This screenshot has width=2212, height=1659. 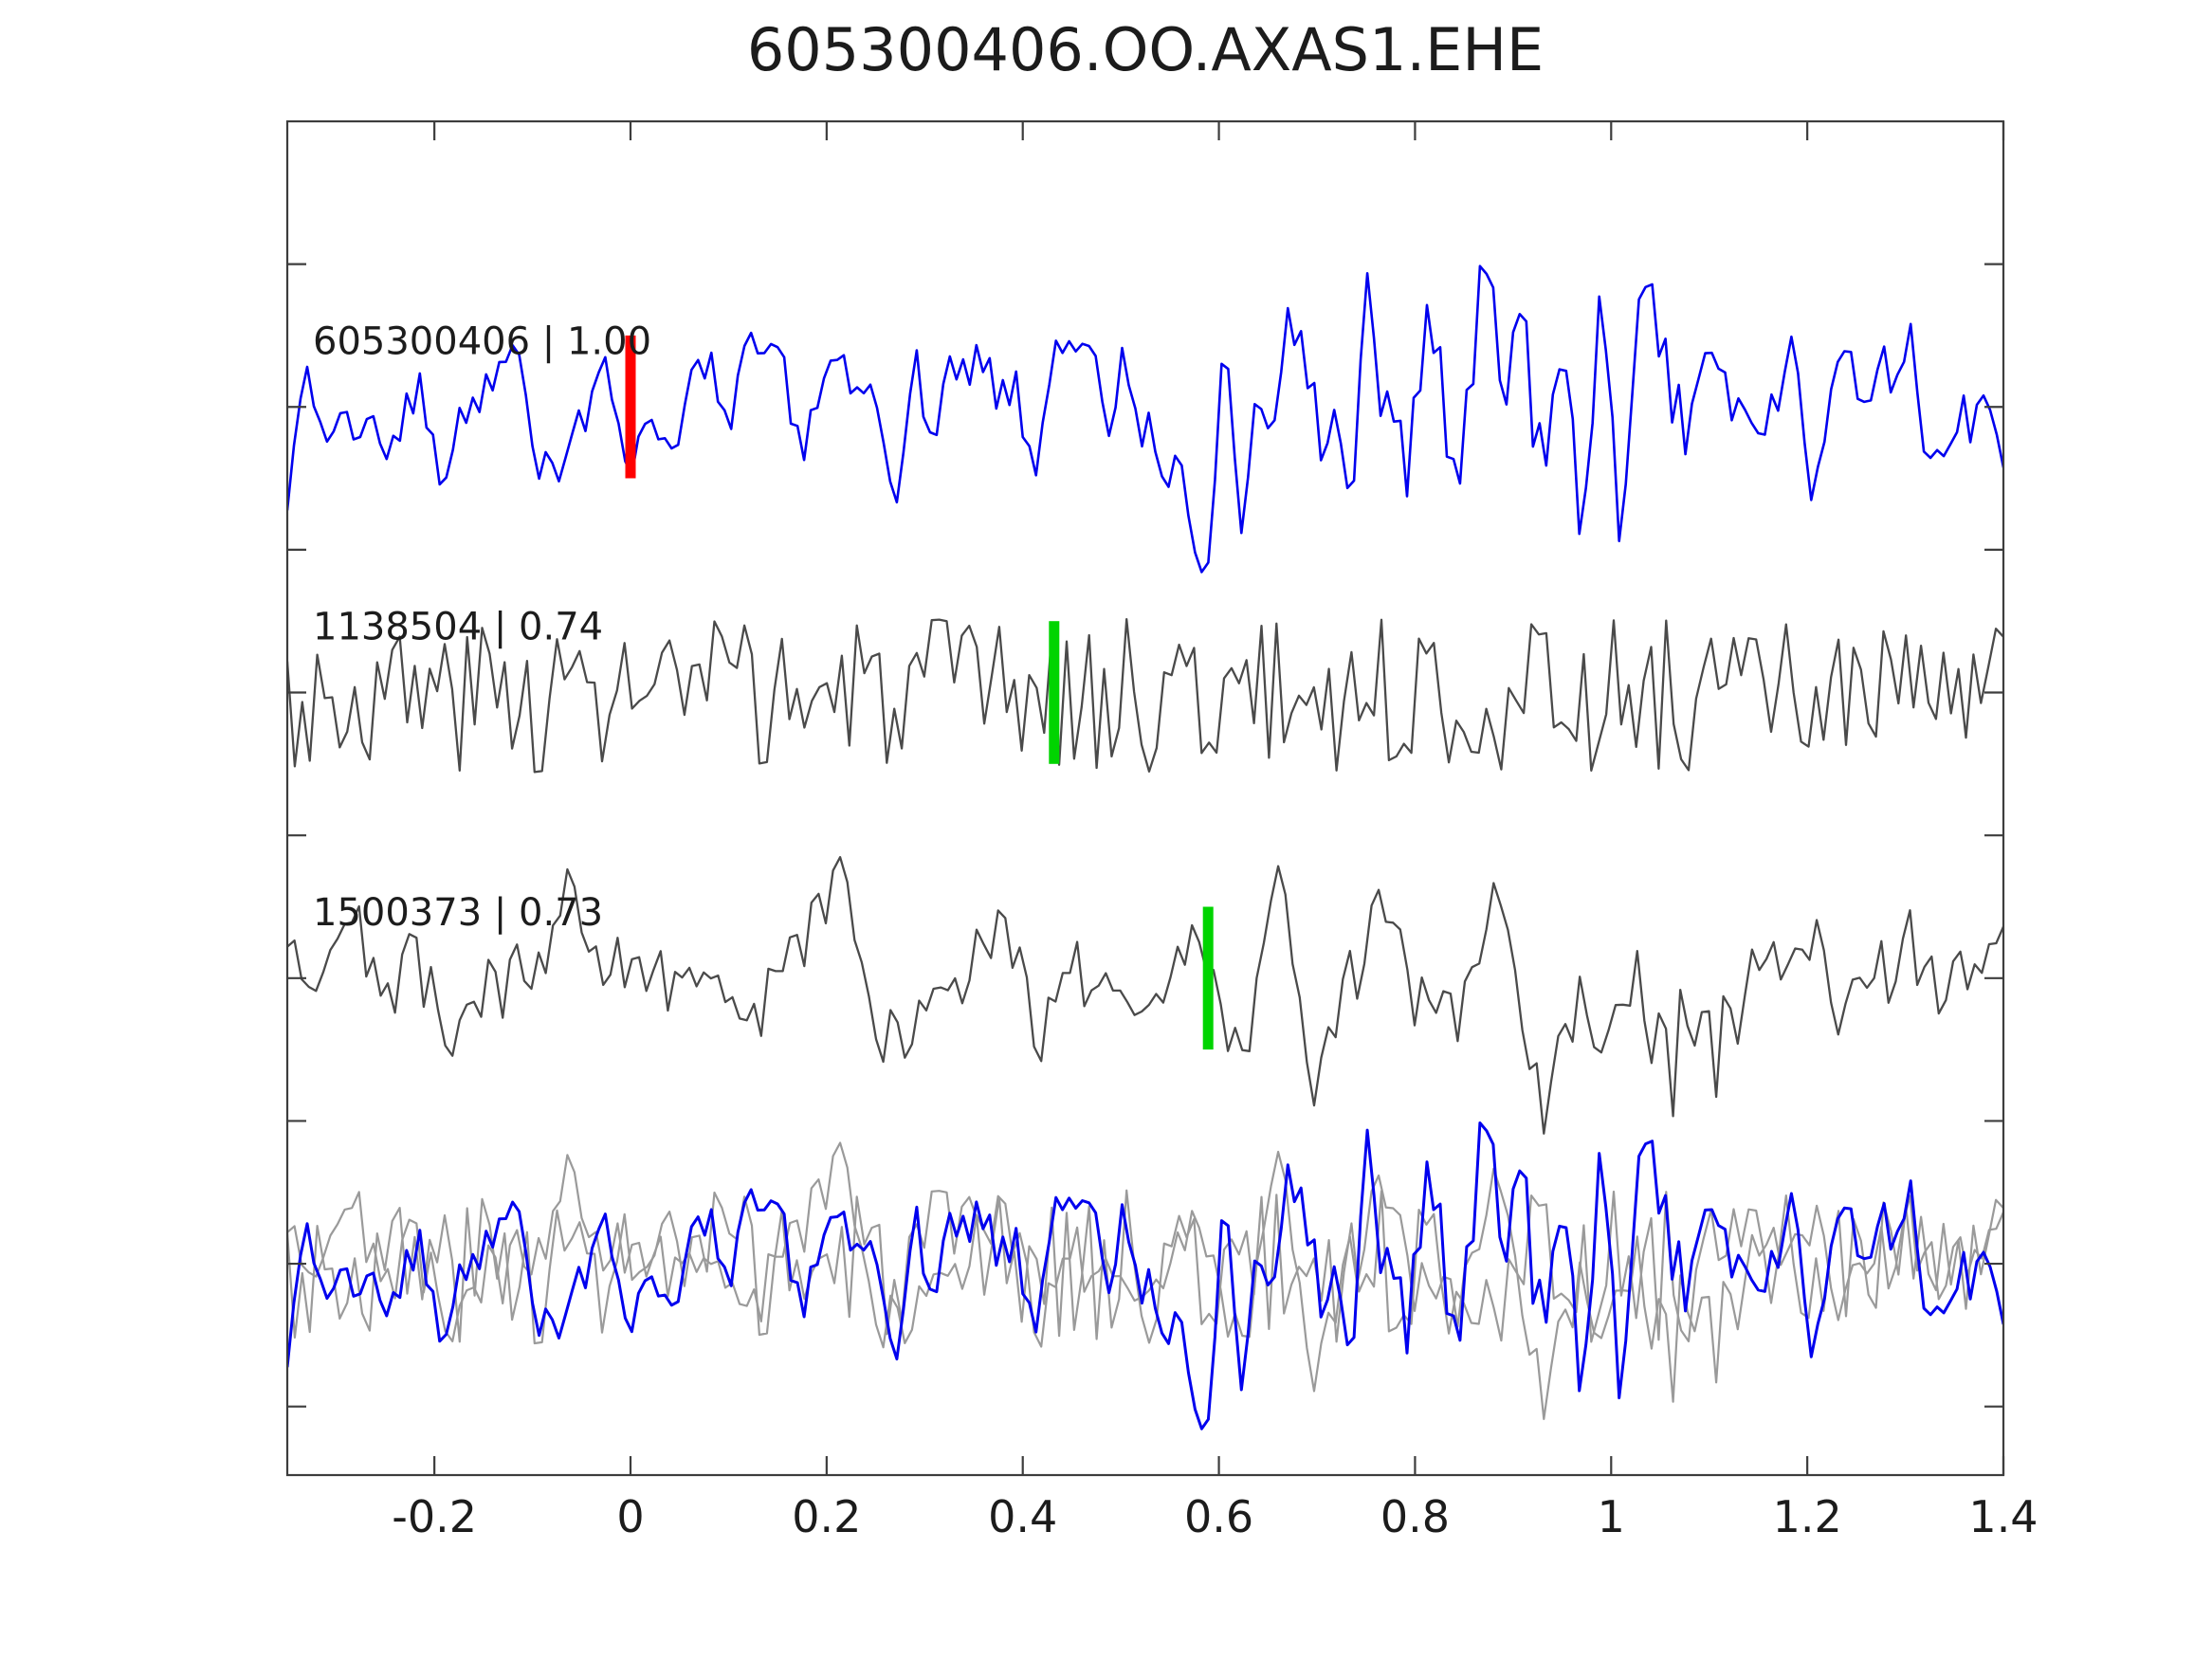 What do you see at coordinates (1415, 1516) in the screenshot?
I see `x-tick-label: 0.8` at bounding box center [1415, 1516].